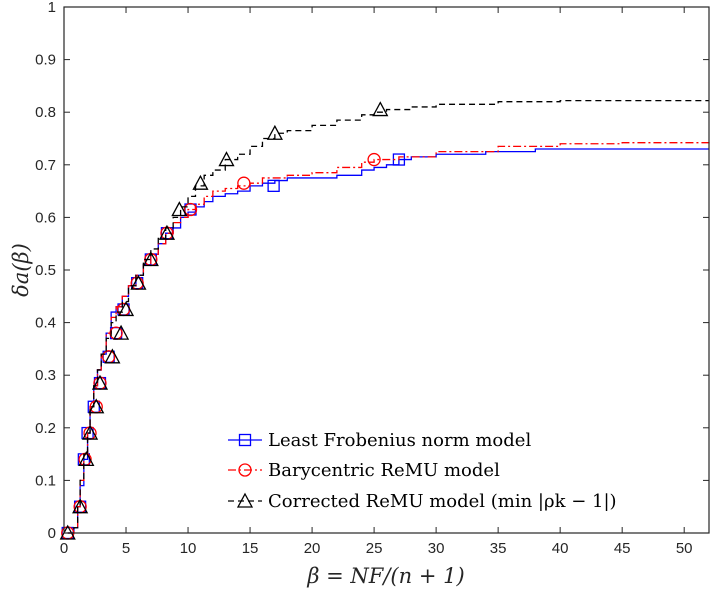 This screenshot has width=710, height=591. What do you see at coordinates (622, 548) in the screenshot?
I see `x-tick-label: 45` at bounding box center [622, 548].